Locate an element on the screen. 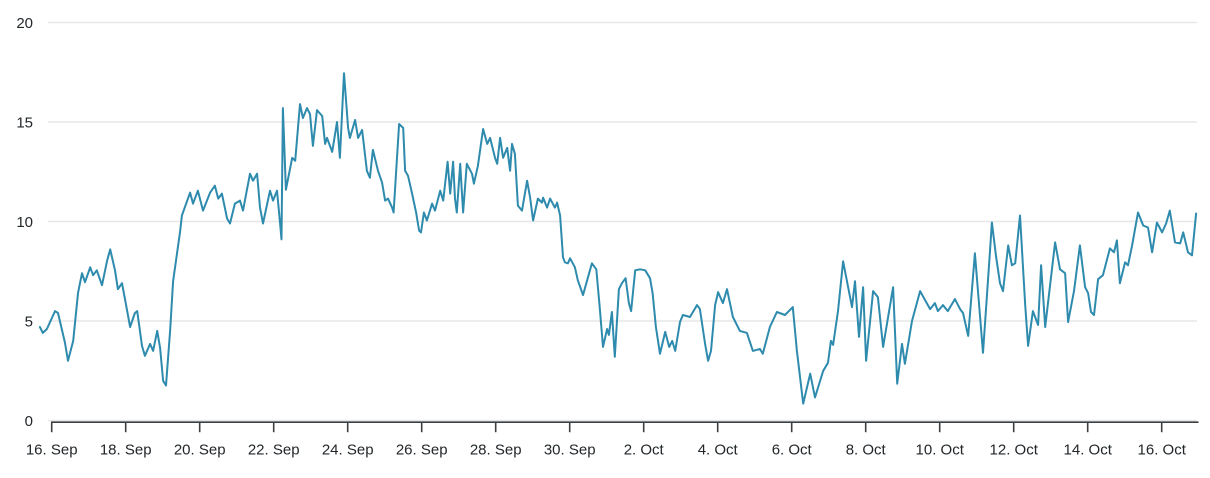 The height and width of the screenshot is (478, 1210). x-axis-tick-label: 4. Oct is located at coordinates (718, 450).